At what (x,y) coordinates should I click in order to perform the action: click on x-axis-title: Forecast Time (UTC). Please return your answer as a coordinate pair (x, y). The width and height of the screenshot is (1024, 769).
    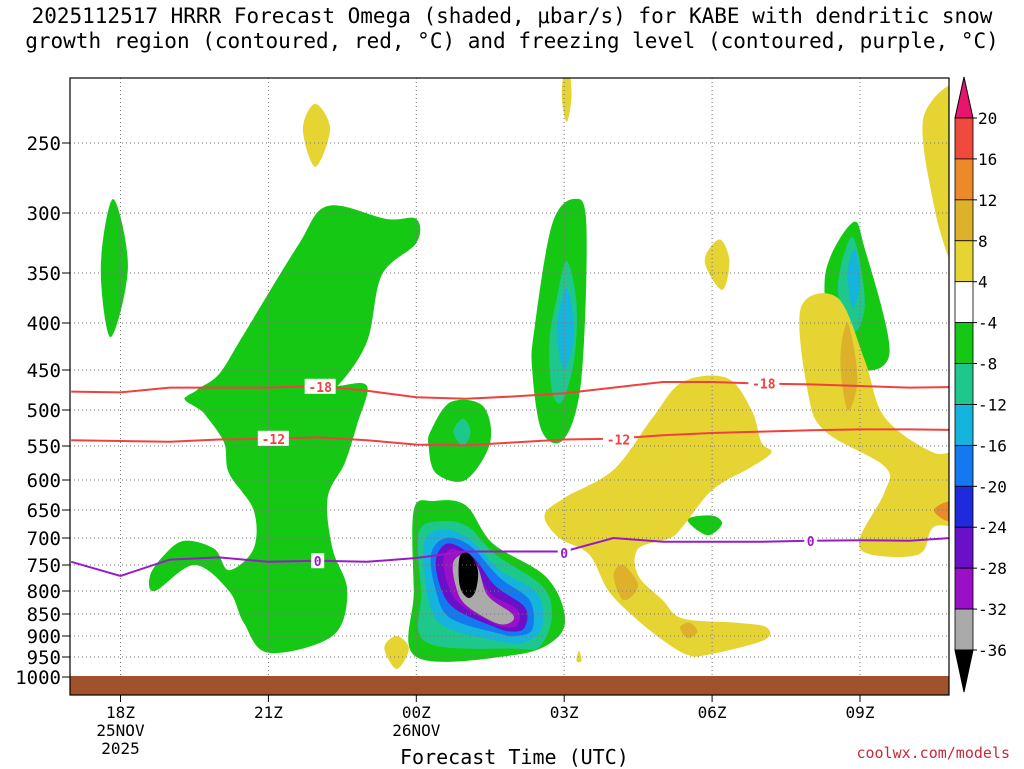
    Looking at the image, I should click on (514, 757).